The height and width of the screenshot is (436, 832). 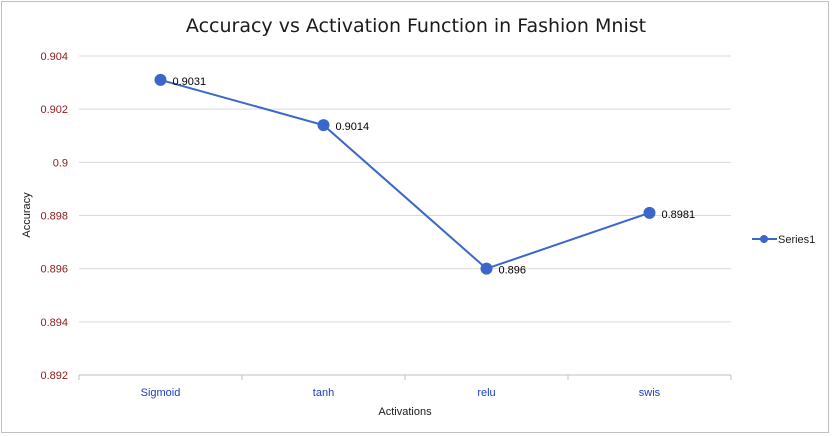 What do you see at coordinates (650, 393) in the screenshot?
I see `x-tick-label: swis` at bounding box center [650, 393].